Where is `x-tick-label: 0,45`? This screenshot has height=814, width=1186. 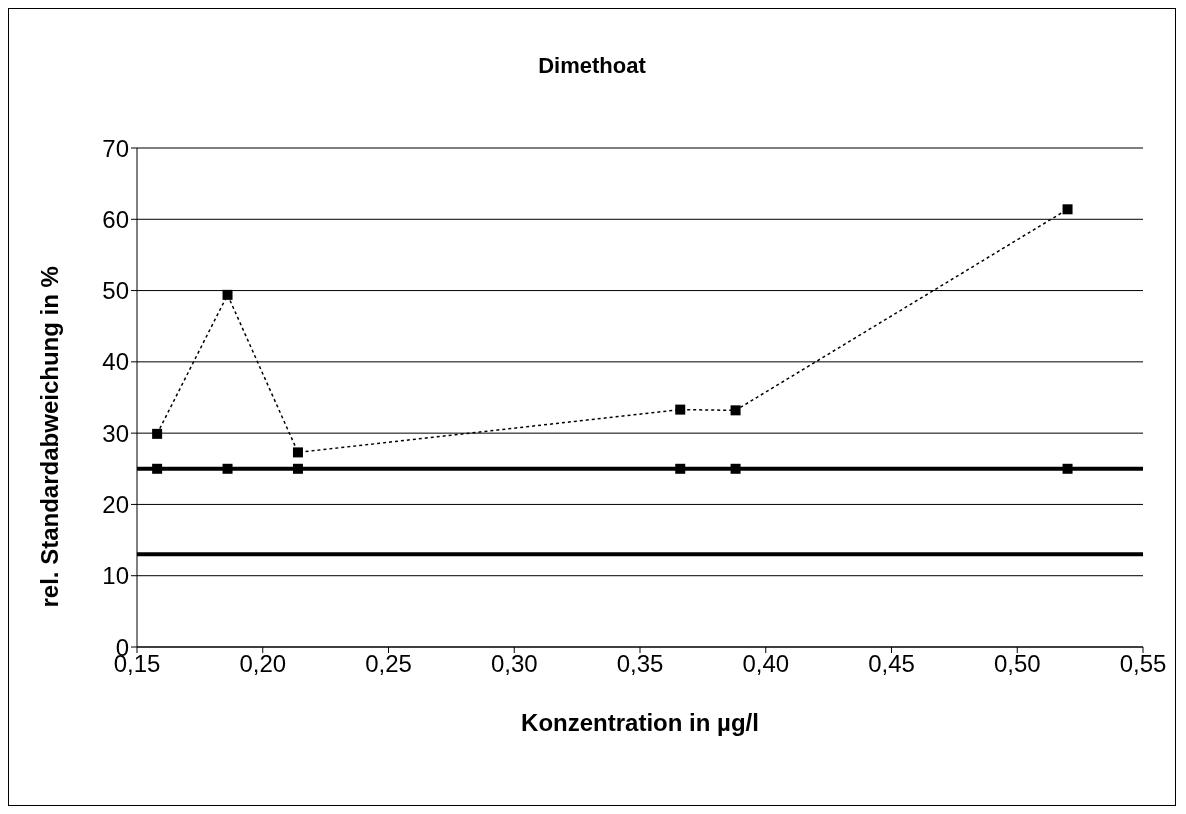 x-tick-label: 0,45 is located at coordinates (891, 664).